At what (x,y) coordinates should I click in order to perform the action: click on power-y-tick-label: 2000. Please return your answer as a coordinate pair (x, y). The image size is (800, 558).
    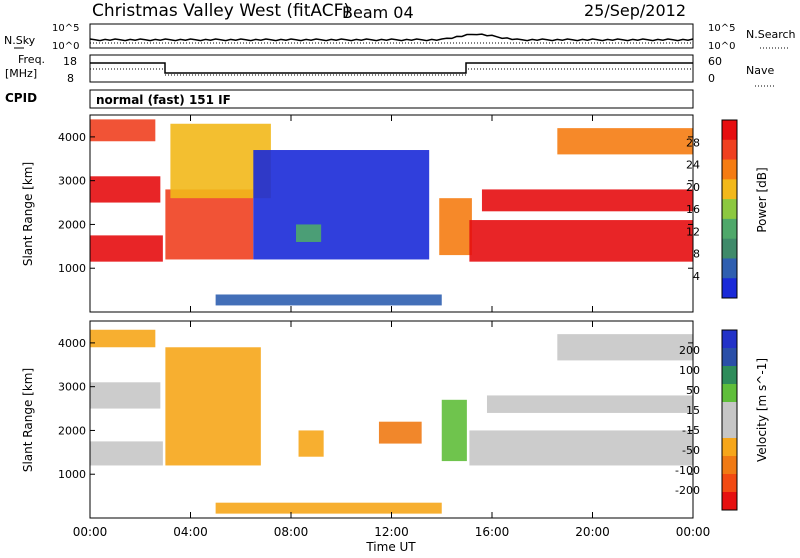
    Looking at the image, I should click on (72, 224).